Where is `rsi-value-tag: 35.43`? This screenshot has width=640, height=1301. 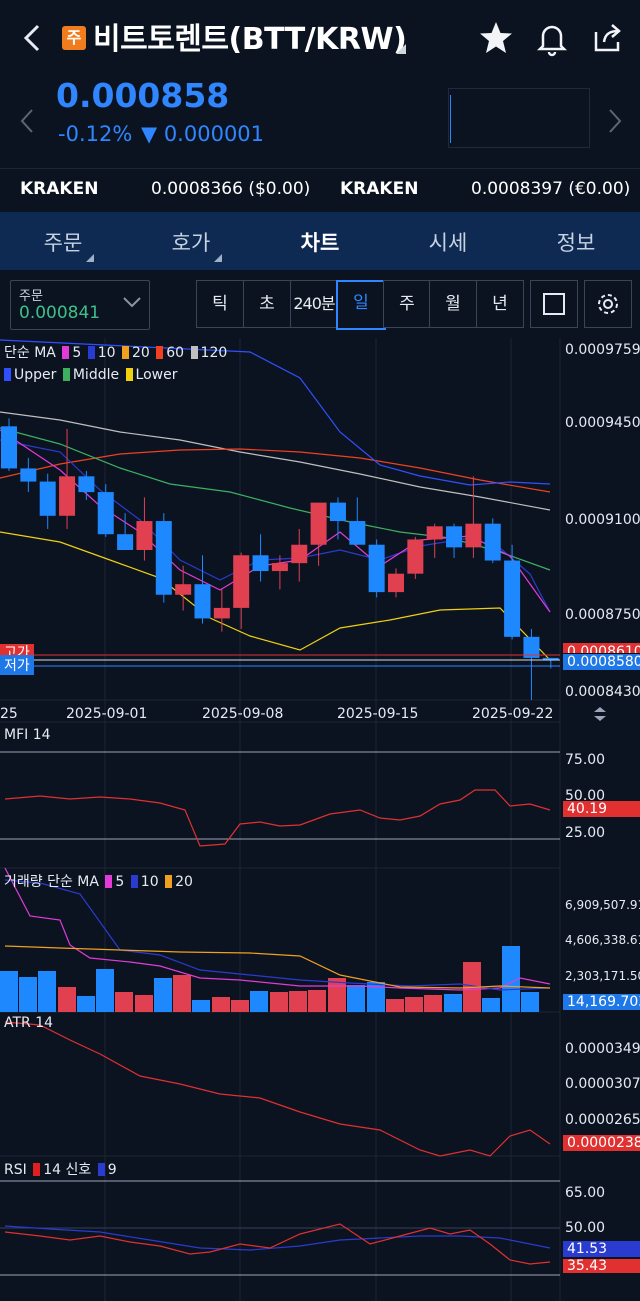 rsi-value-tag: 35.43 is located at coordinates (601, 1266).